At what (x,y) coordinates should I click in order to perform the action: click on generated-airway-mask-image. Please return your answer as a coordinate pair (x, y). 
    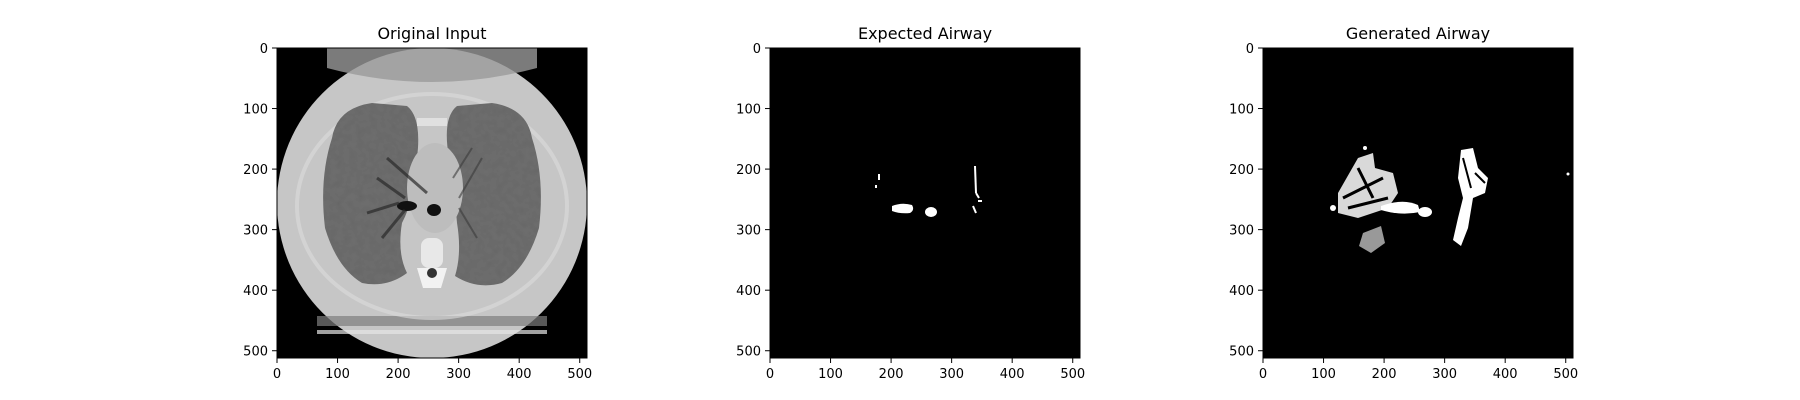
    Looking at the image, I should click on (1418, 203).